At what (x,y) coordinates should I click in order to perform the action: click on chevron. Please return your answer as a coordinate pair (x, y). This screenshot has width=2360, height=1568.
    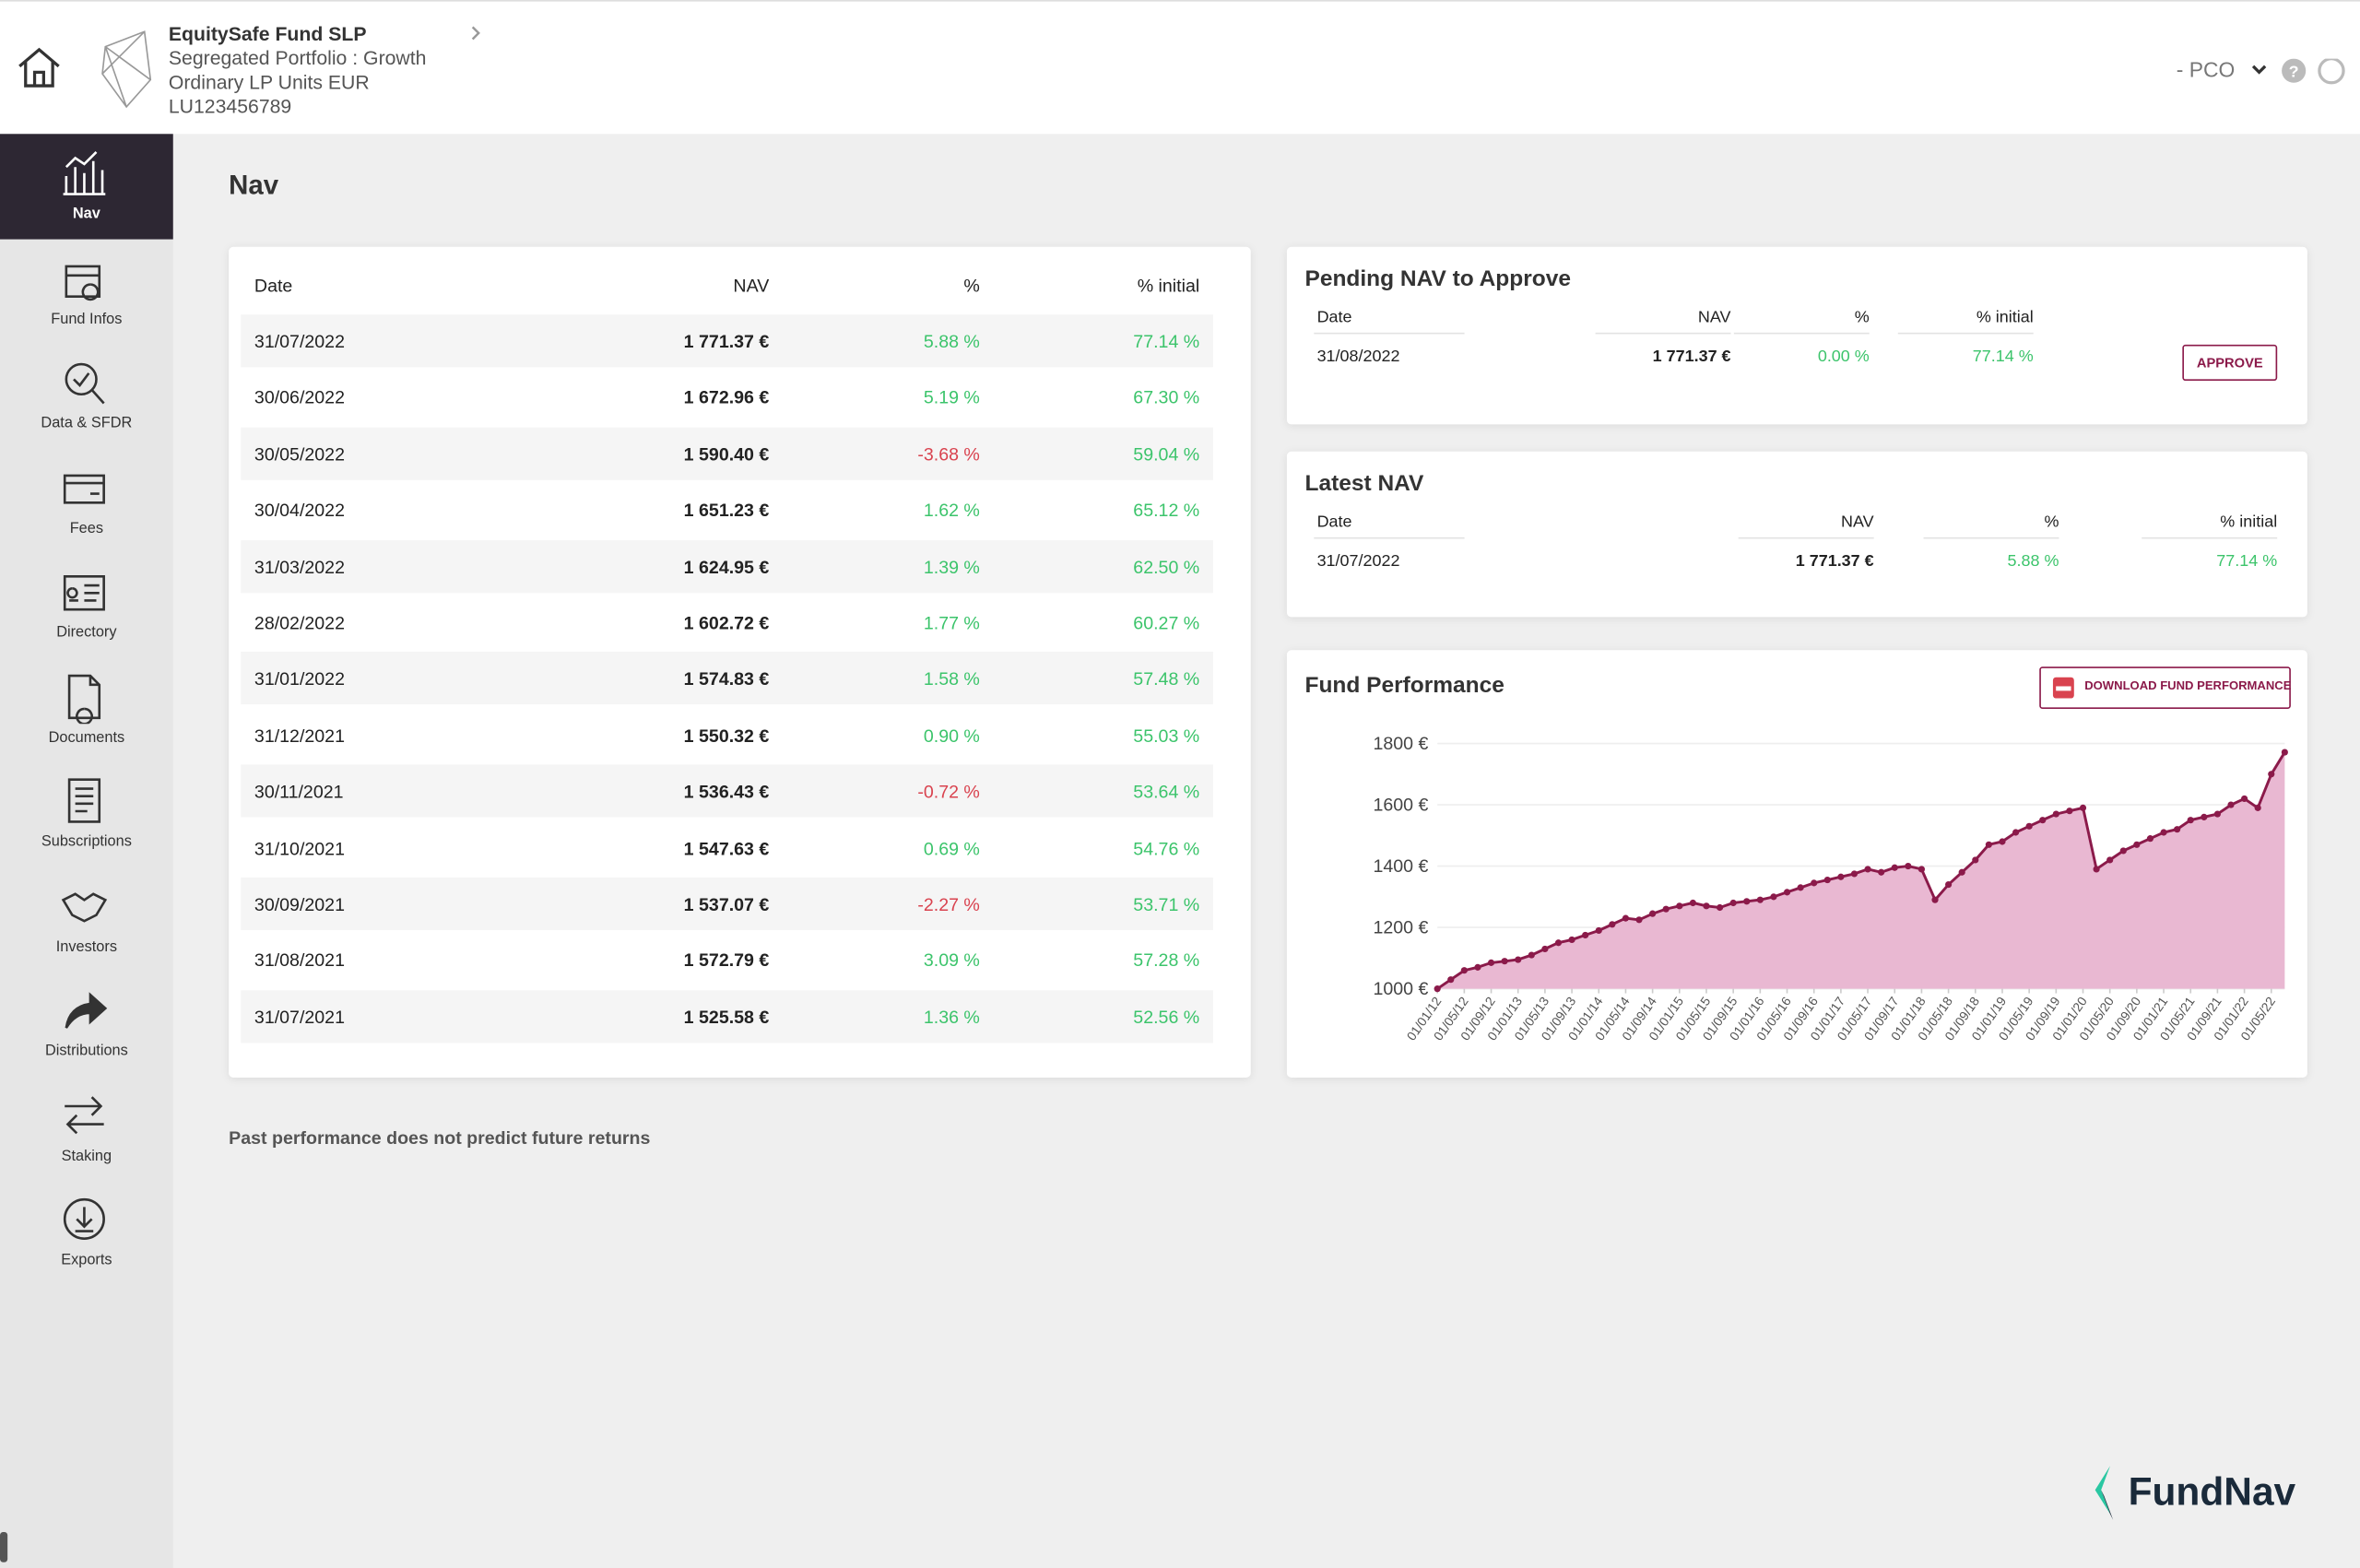
    Looking at the image, I should click on (475, 33).